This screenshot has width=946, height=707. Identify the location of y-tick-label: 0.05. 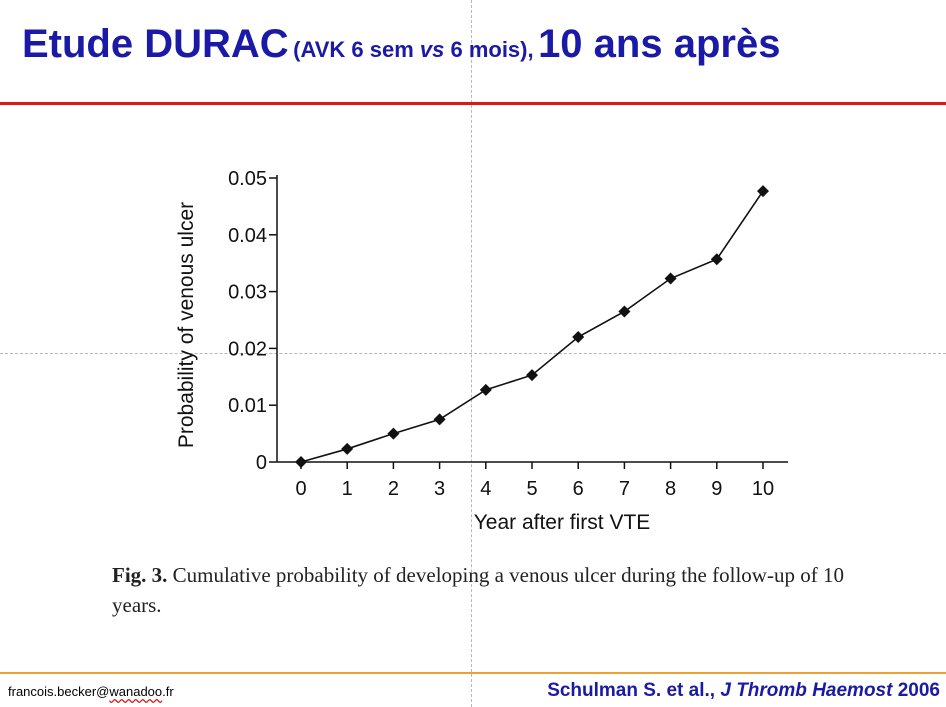
(247, 179).